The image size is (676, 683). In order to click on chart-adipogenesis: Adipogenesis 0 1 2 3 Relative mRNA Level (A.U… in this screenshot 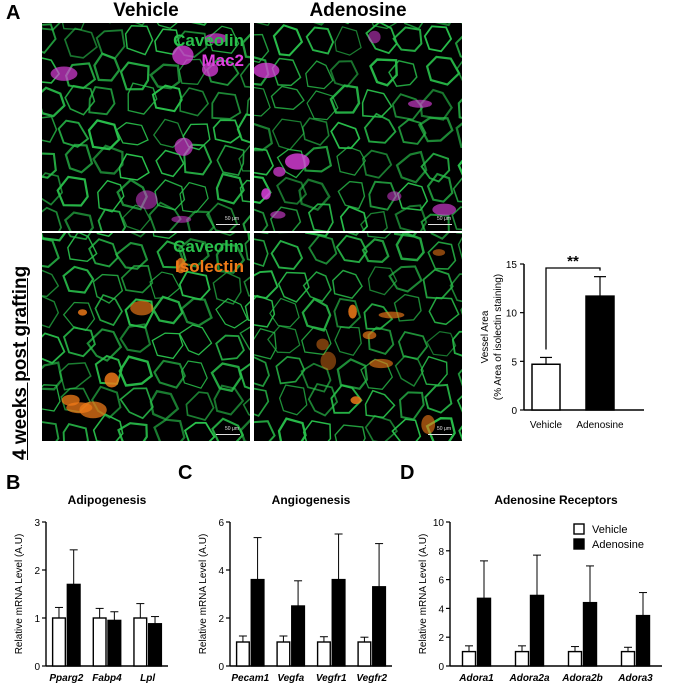, I will do `click(91, 588)`.